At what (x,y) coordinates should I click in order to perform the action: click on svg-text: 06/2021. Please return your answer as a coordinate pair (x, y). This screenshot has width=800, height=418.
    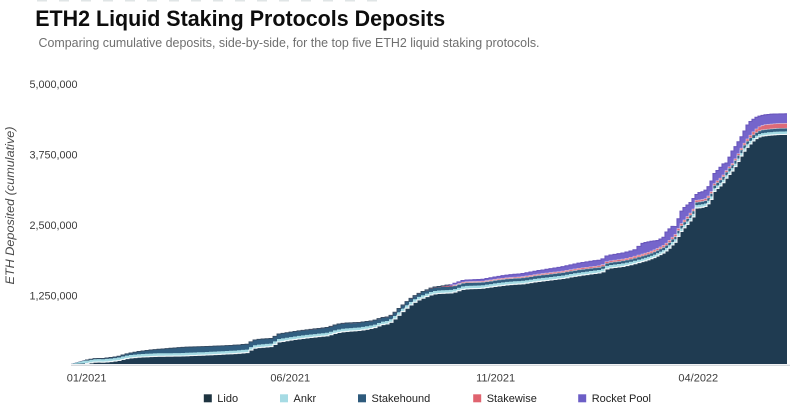
    Looking at the image, I should click on (290, 378).